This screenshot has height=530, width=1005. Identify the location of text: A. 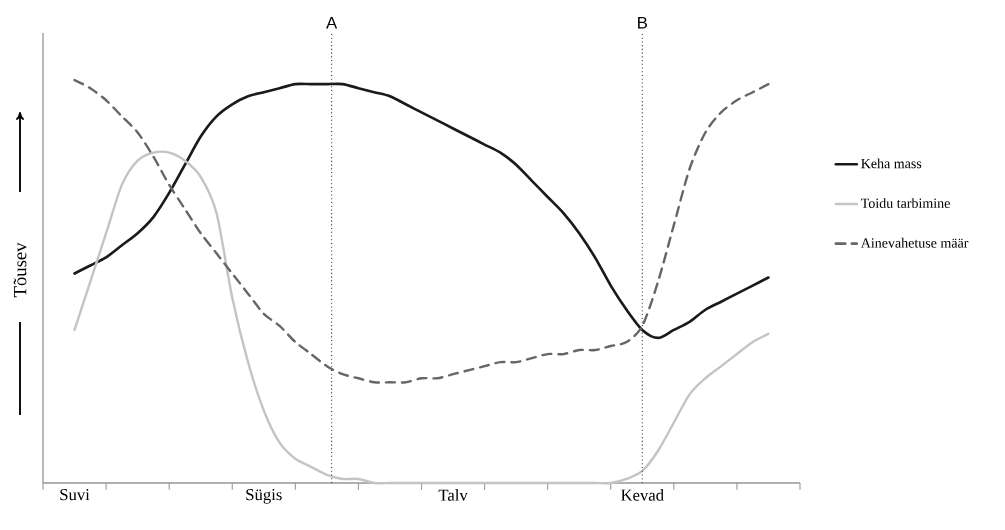
(332, 22).